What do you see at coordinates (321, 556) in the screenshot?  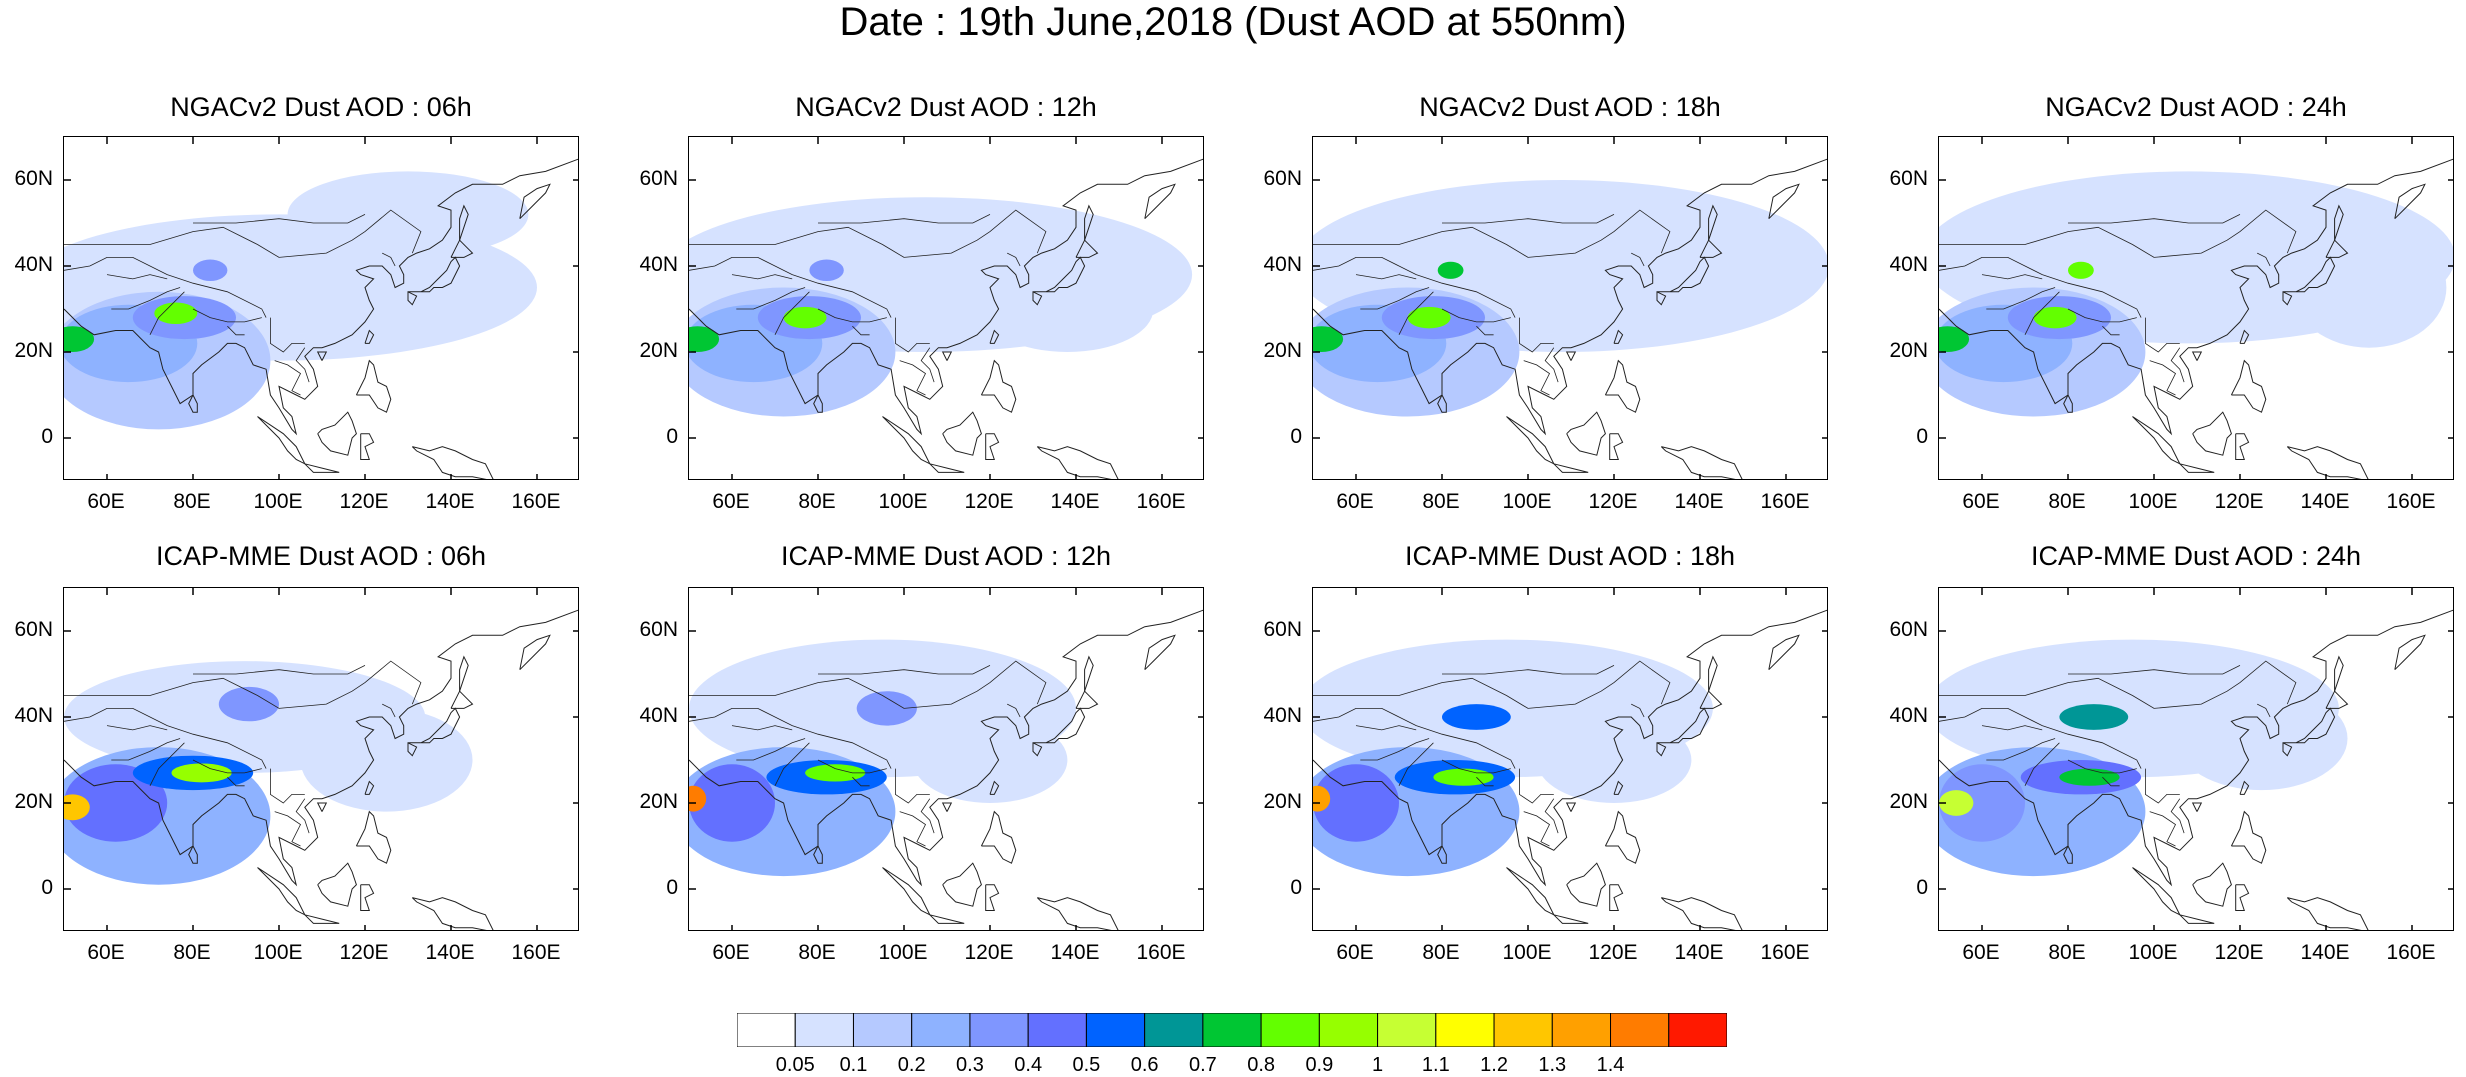 I see `panel-title-icap-06h: ICAP-MME Dust AOD : 06h` at bounding box center [321, 556].